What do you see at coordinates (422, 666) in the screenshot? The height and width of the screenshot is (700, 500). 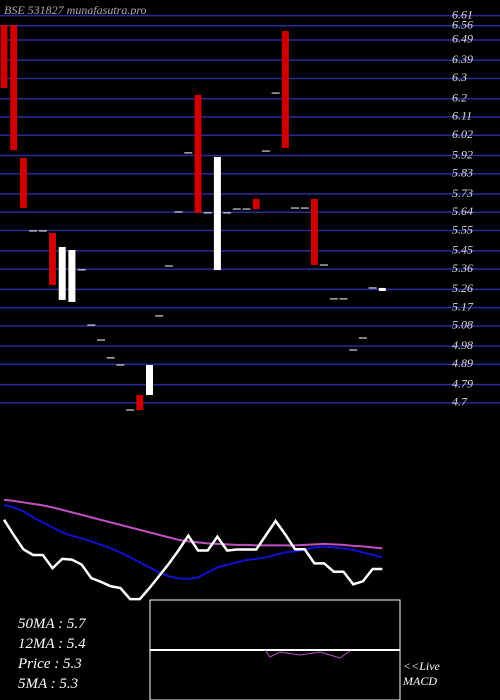 I see `macd-label: <<Live` at bounding box center [422, 666].